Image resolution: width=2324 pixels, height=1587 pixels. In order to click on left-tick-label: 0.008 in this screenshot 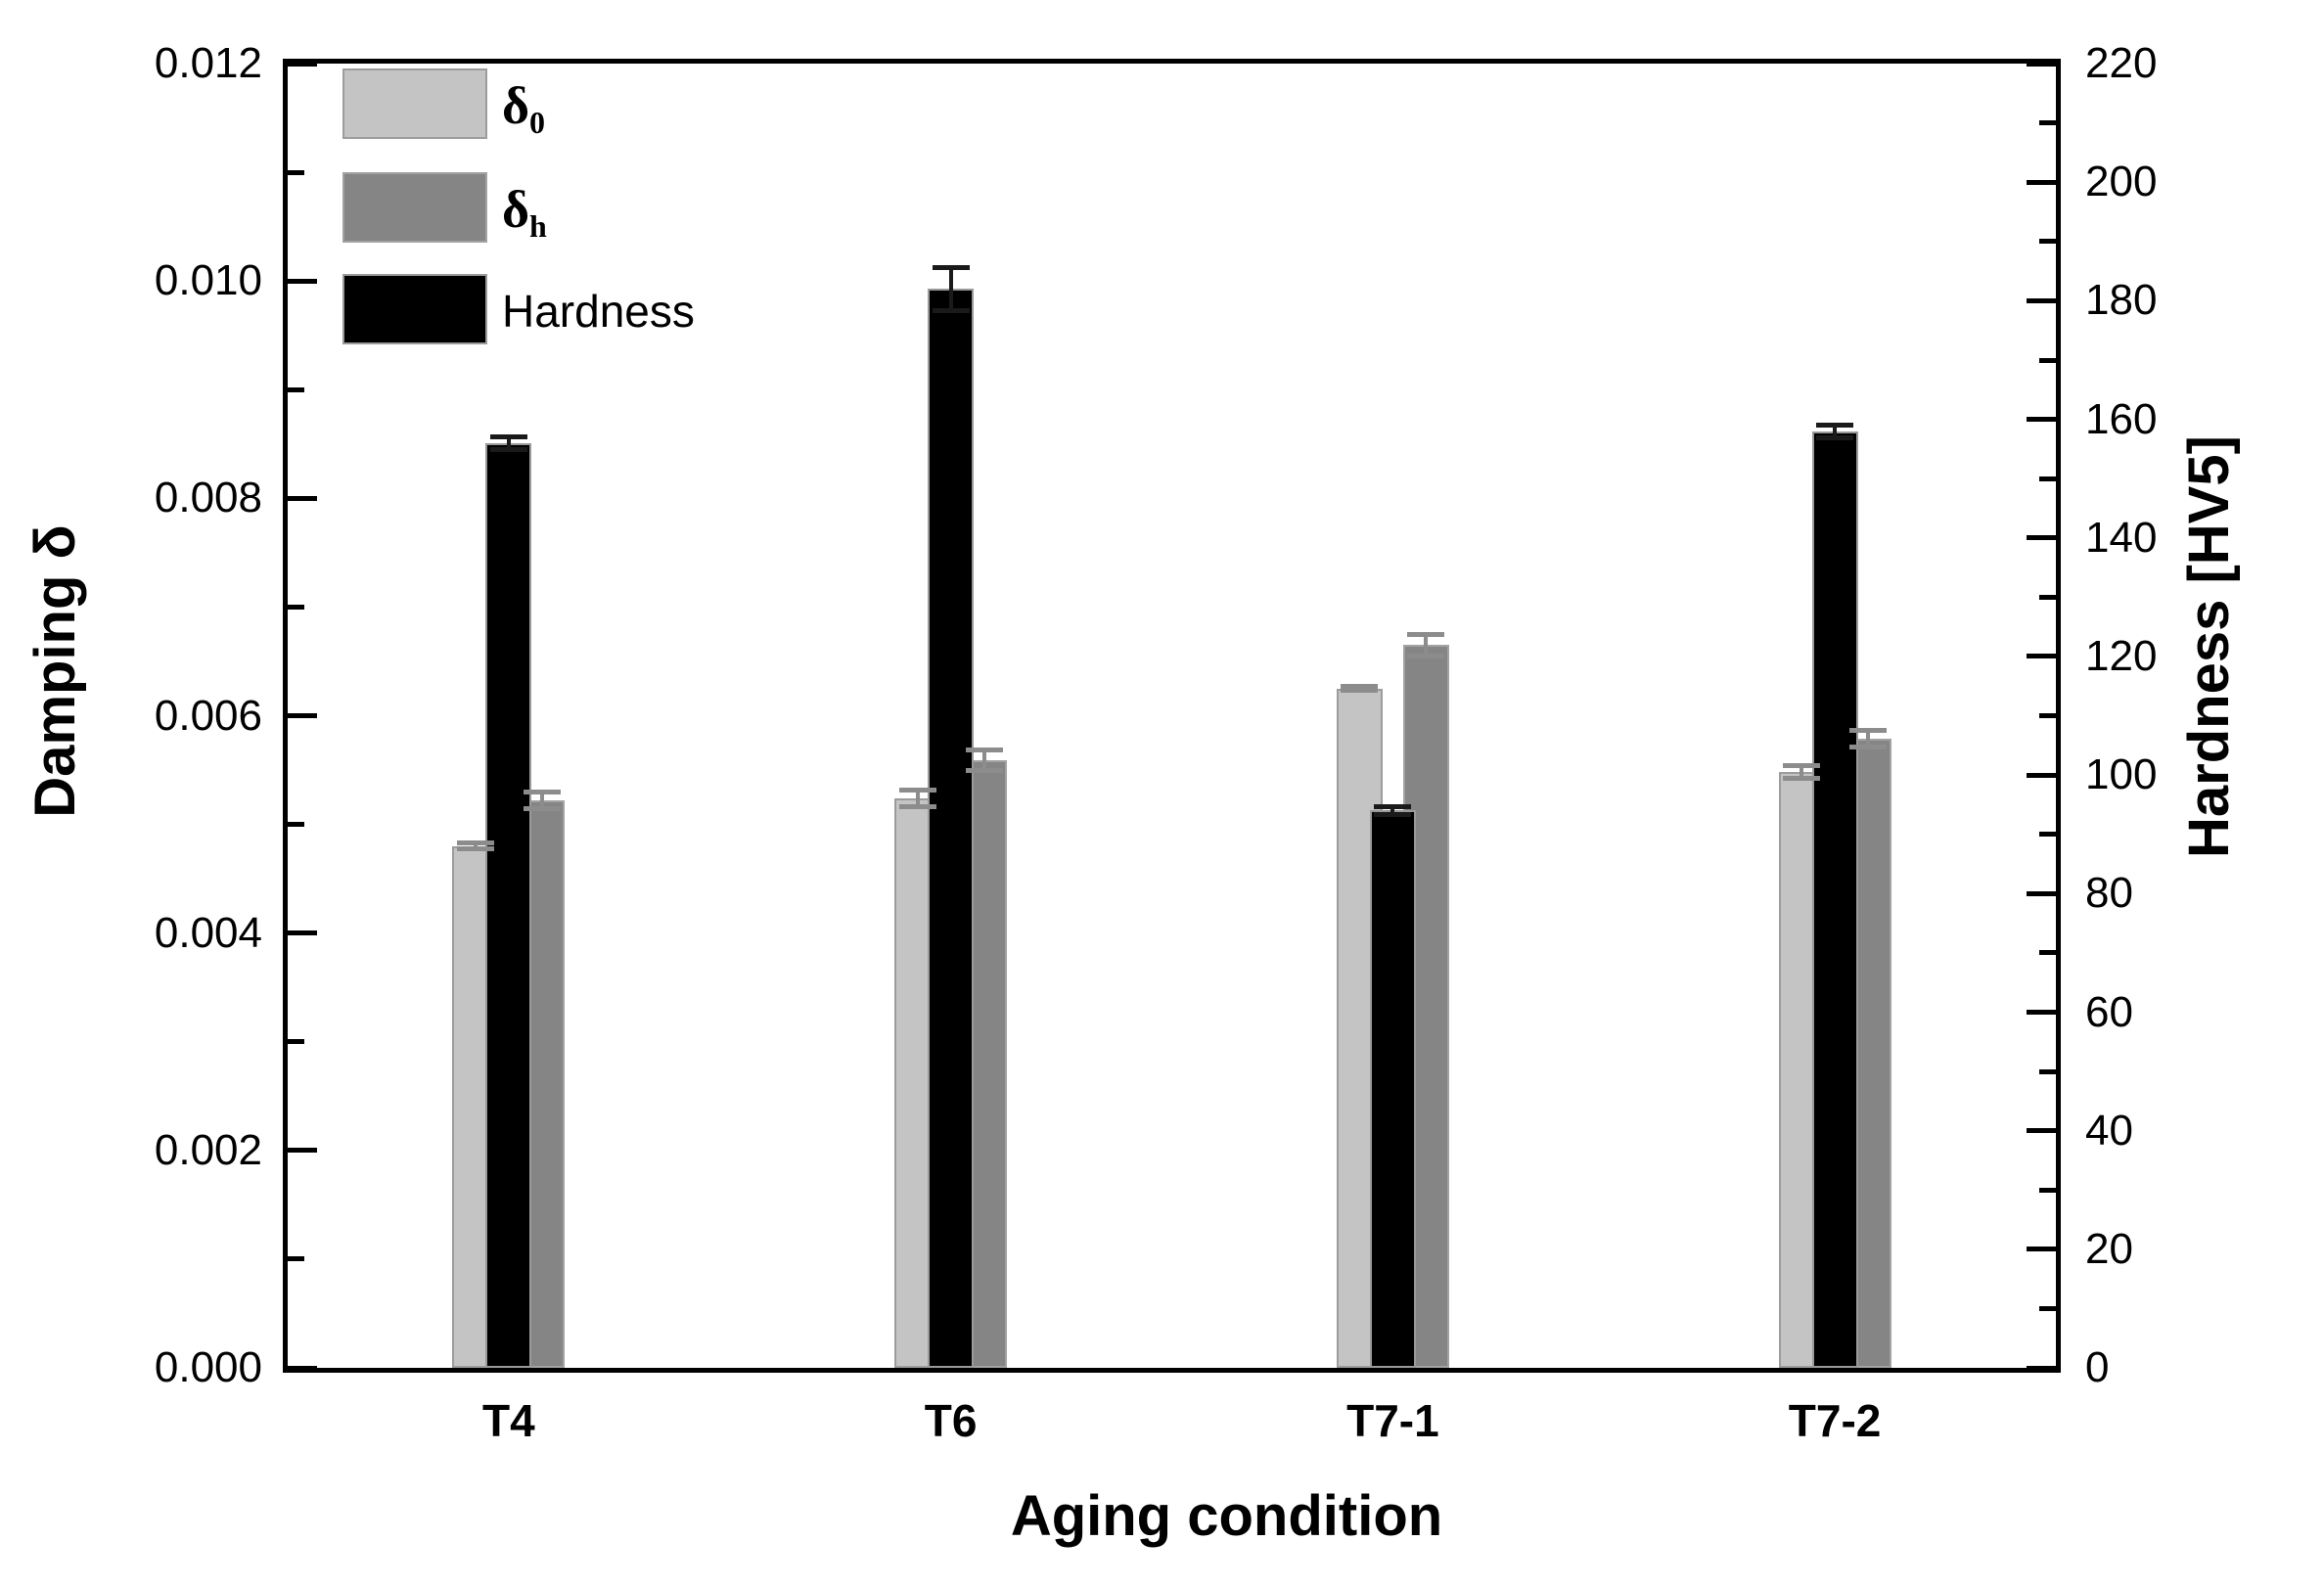, I will do `click(208, 498)`.